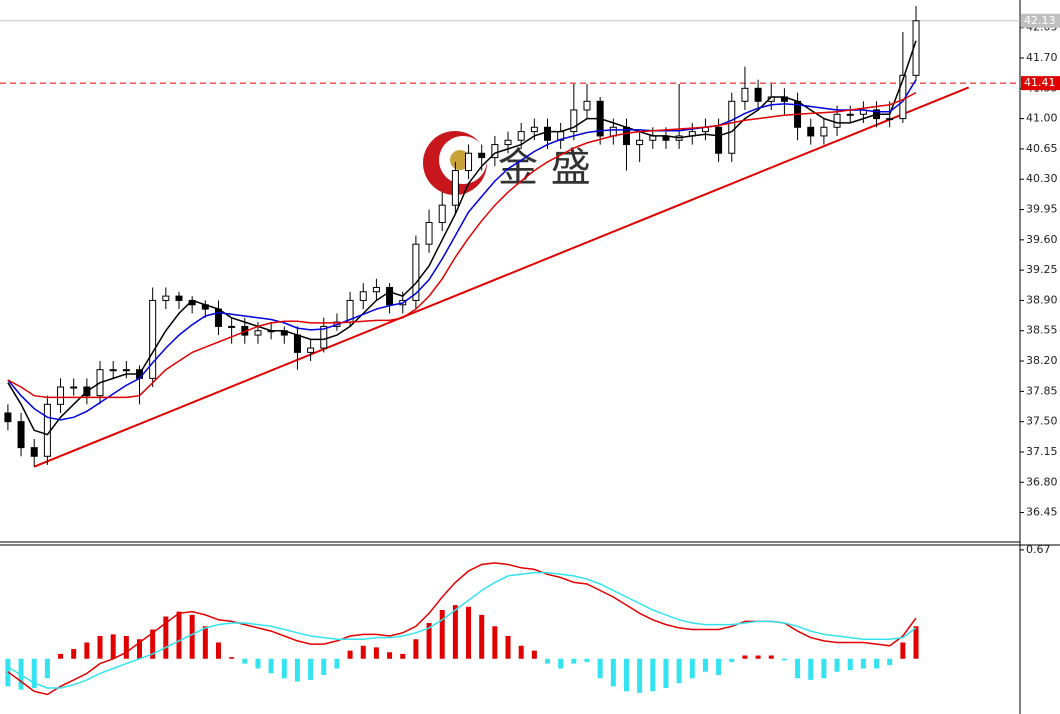  Describe the element at coordinates (1042, 360) in the screenshot. I see `y-tick-label: 38.20` at that location.